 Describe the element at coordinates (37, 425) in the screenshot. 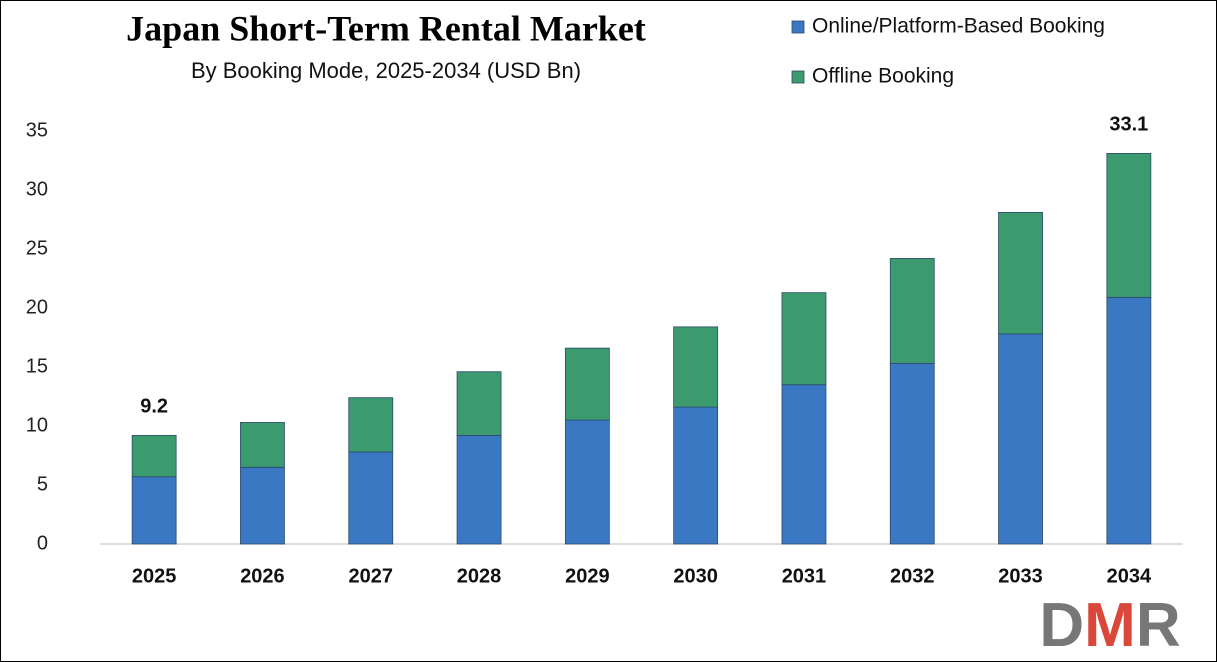

I see `y-tick-label: 10` at that location.